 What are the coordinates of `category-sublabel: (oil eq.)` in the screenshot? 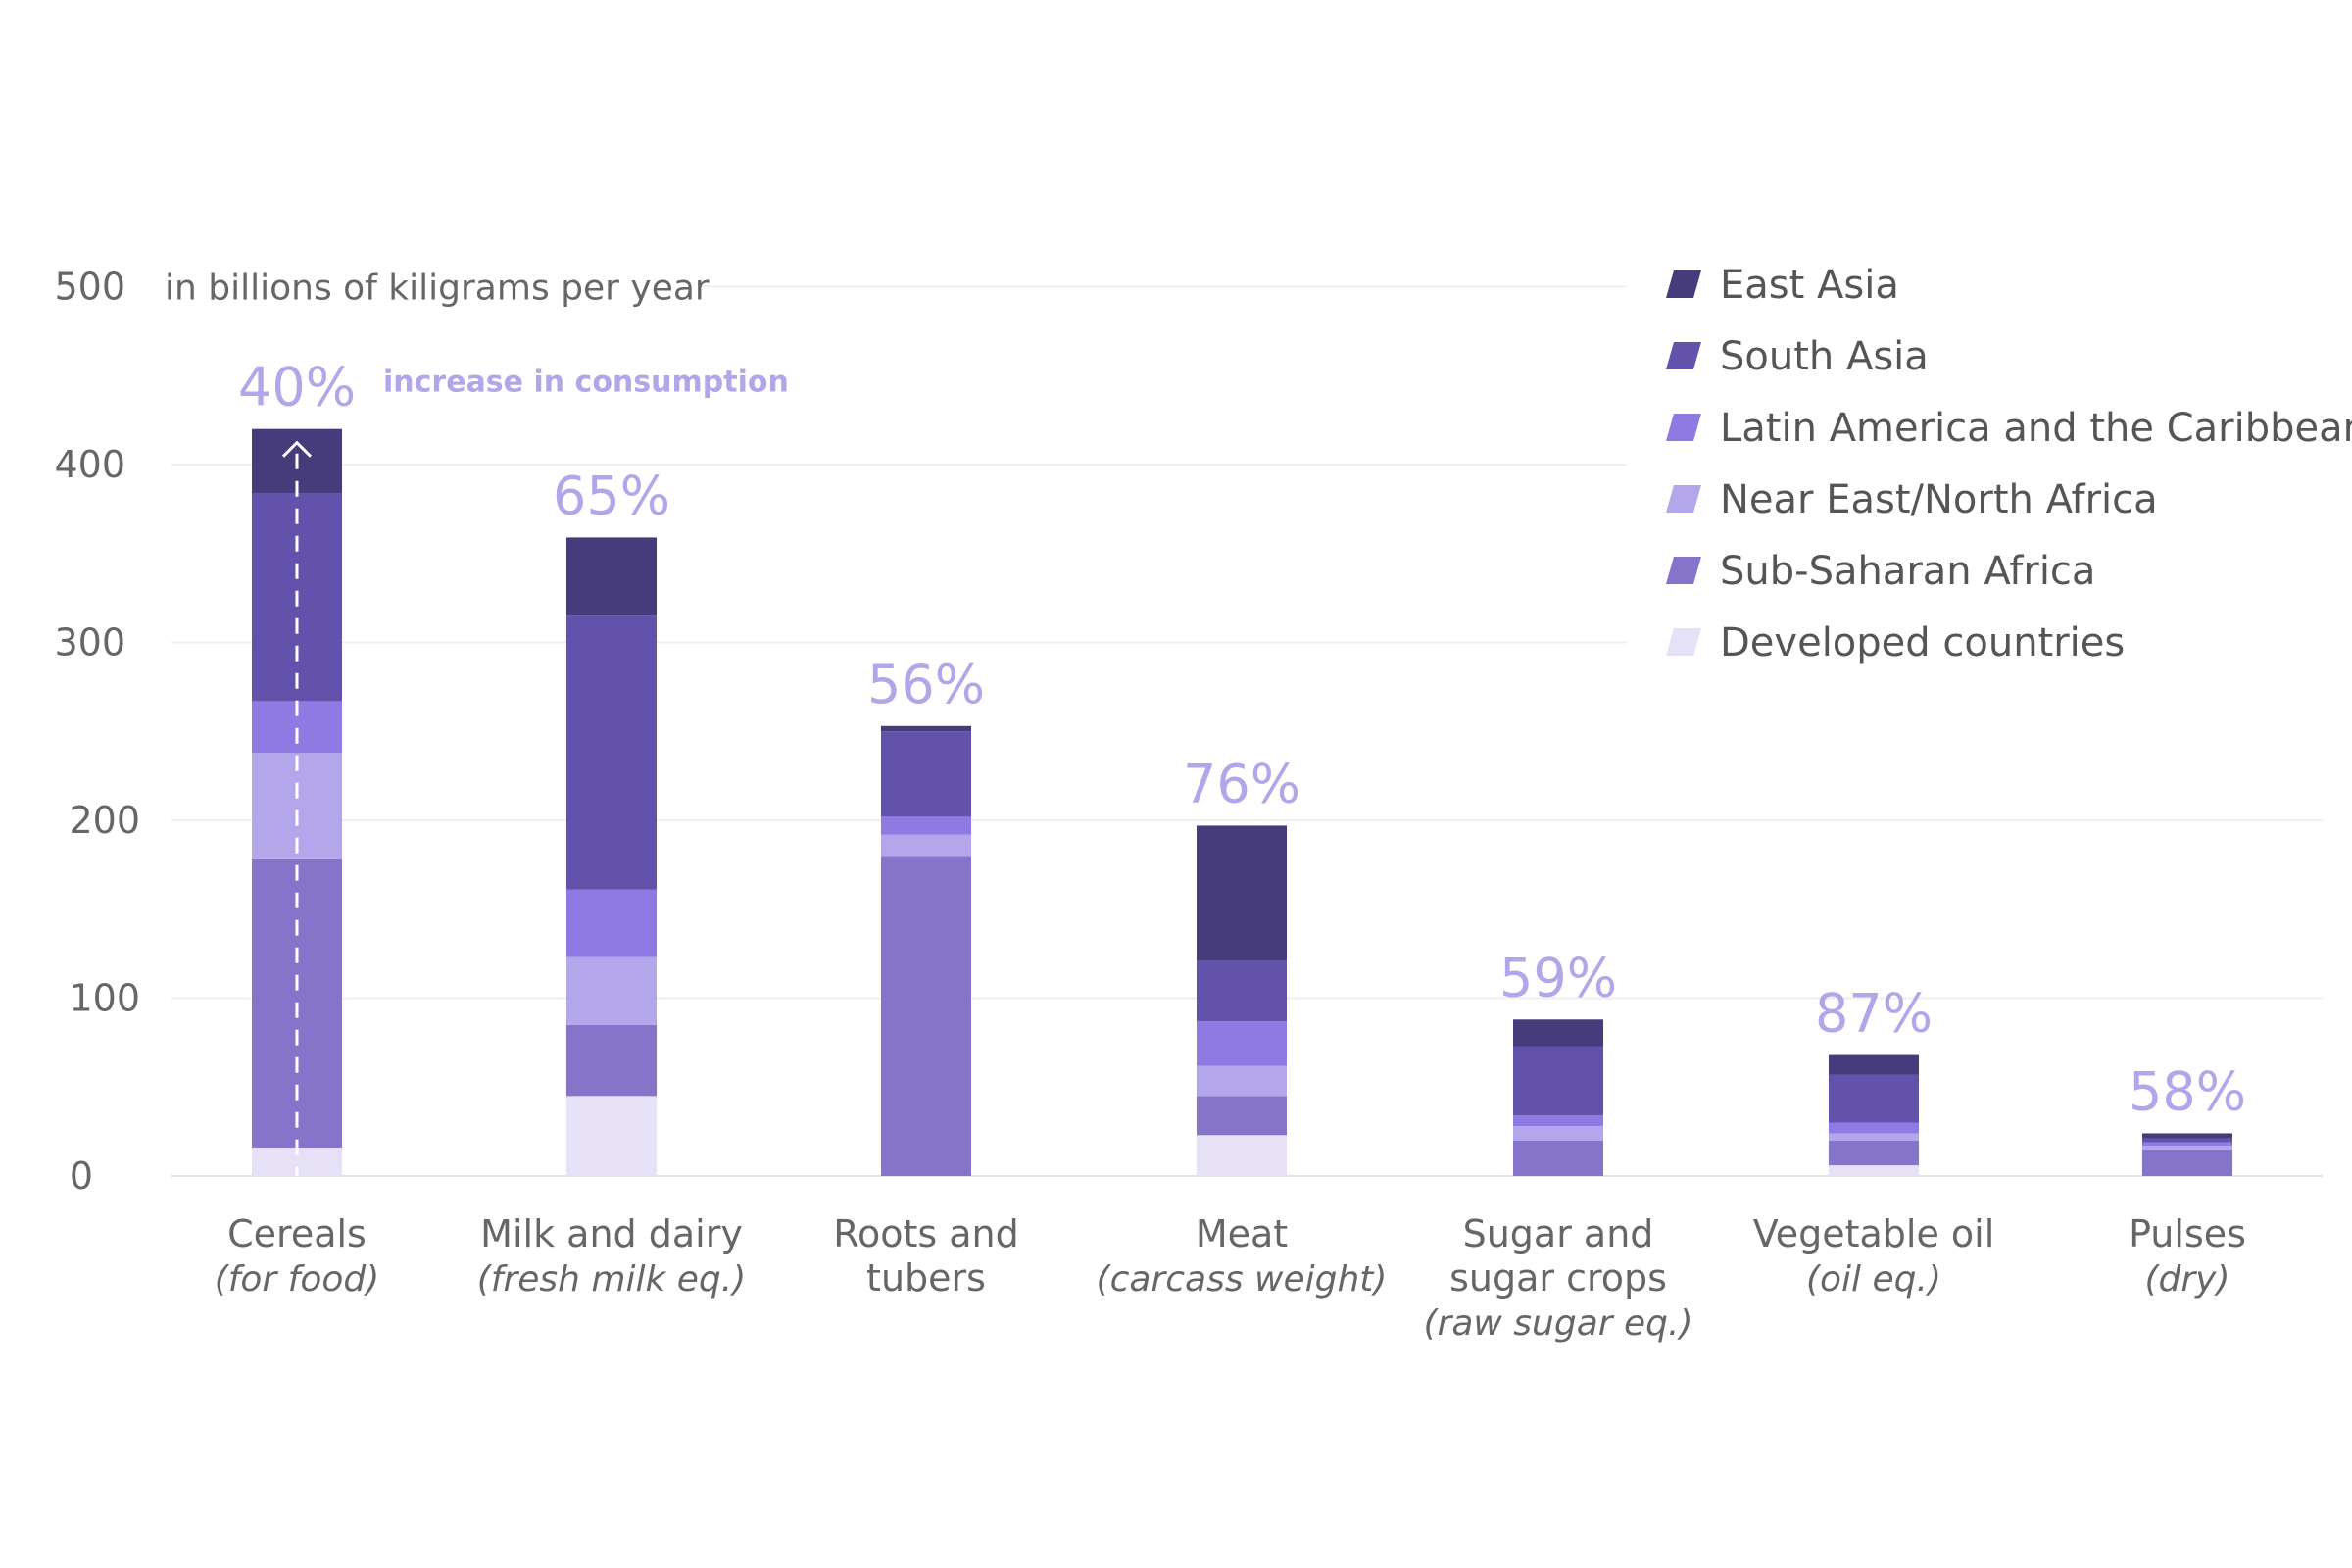 It's located at (1873, 1279).